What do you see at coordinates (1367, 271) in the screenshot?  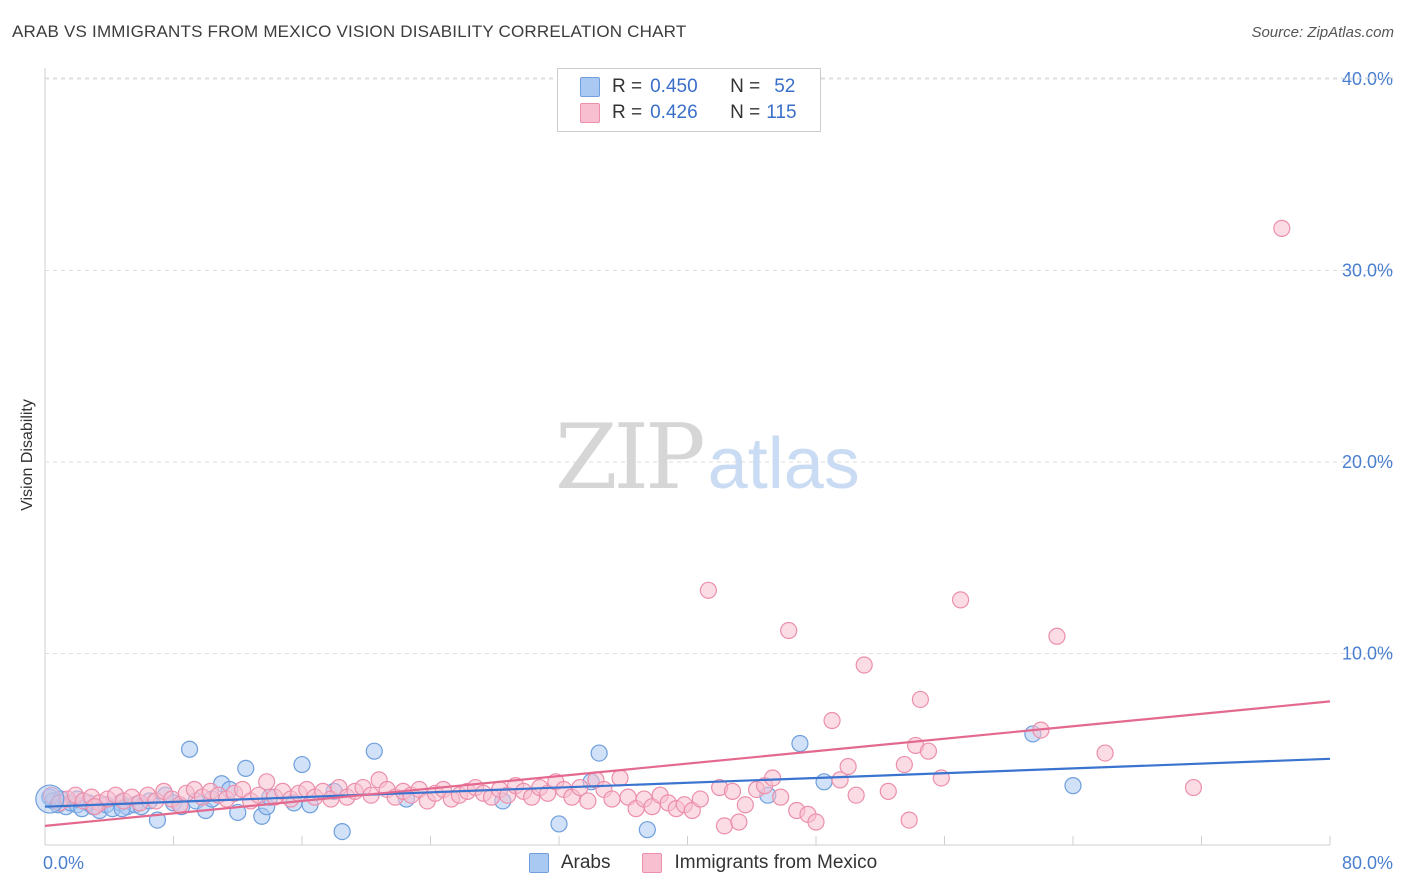 I see `y-tick-label: 30.0%` at bounding box center [1367, 271].